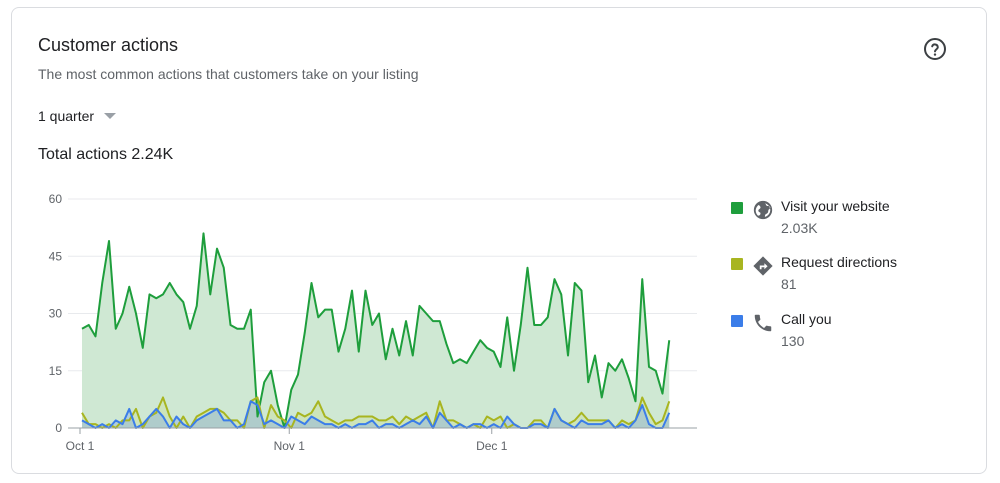 Image resolution: width=1000 pixels, height=483 pixels. I want to click on legend-swatch-visit-website, so click(737, 208).